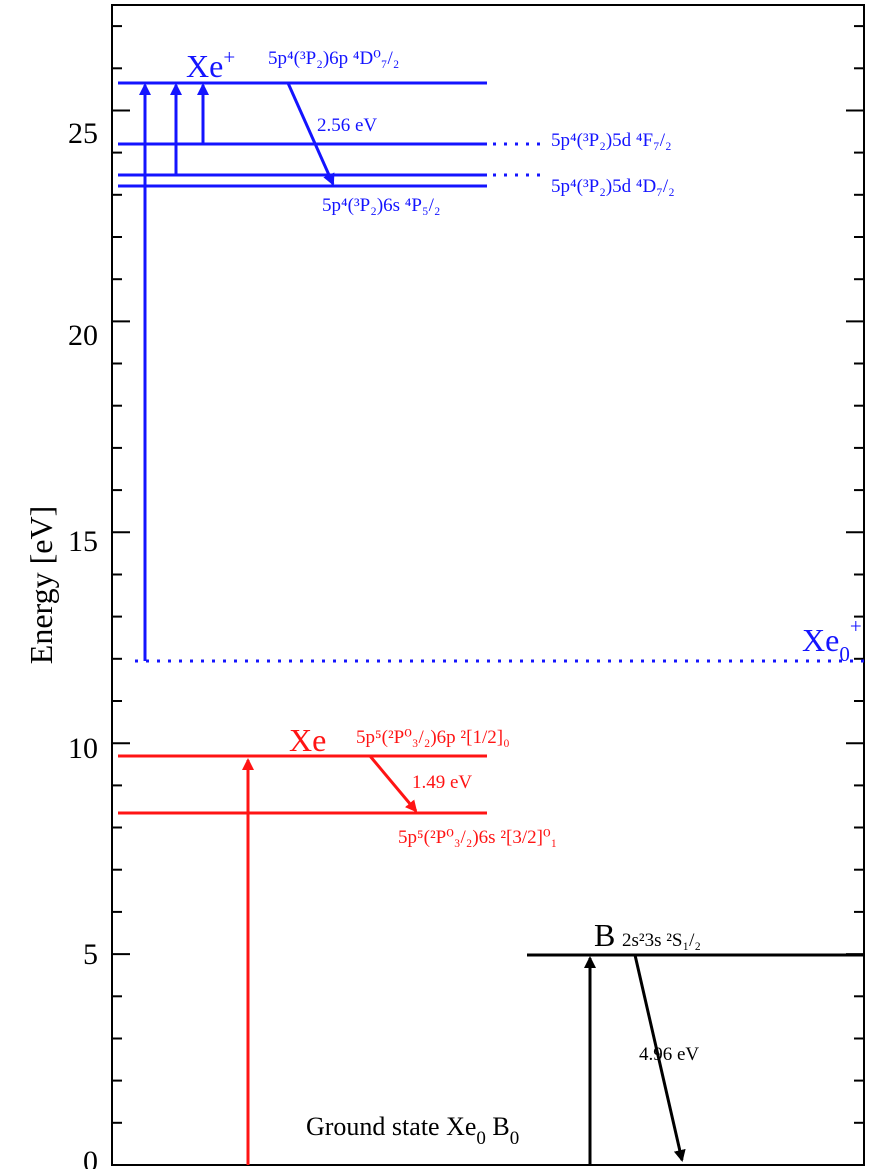 The height and width of the screenshot is (1169, 879). I want to click on label-emission-b: 4.96 eV, so click(669, 1054).